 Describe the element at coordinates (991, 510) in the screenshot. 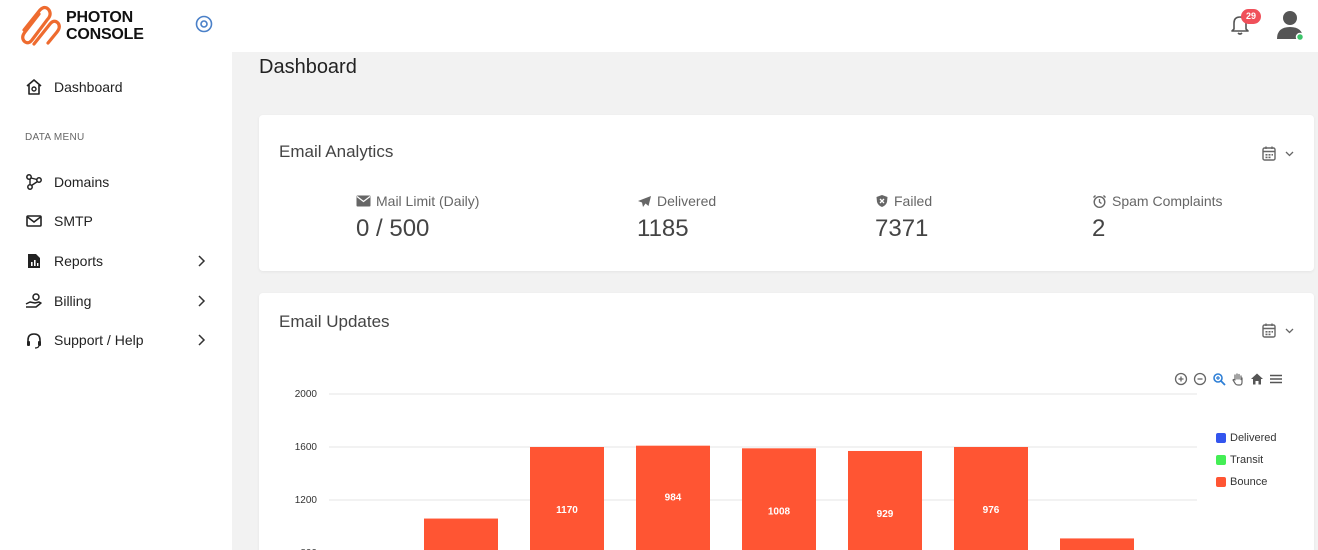

I see `bar-data-label: 976` at that location.